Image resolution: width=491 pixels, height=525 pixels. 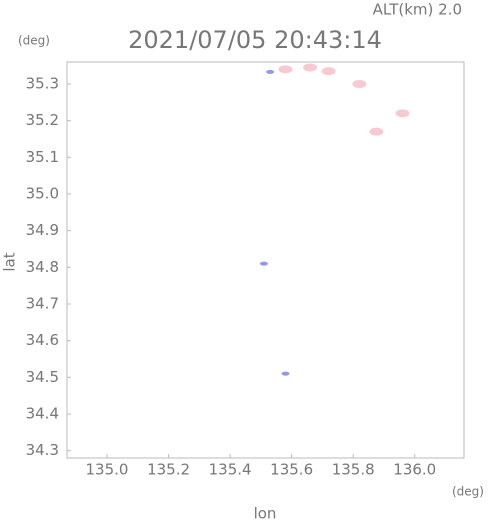 What do you see at coordinates (42, 194) in the screenshot?
I see `y-tick-label: 35.0` at bounding box center [42, 194].